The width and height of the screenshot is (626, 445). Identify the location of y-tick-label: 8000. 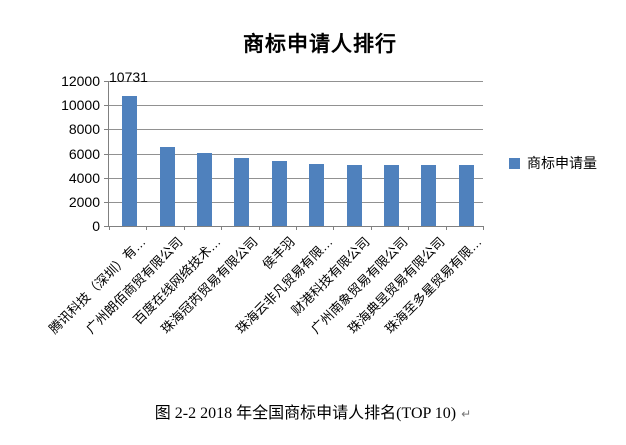
(84, 129).